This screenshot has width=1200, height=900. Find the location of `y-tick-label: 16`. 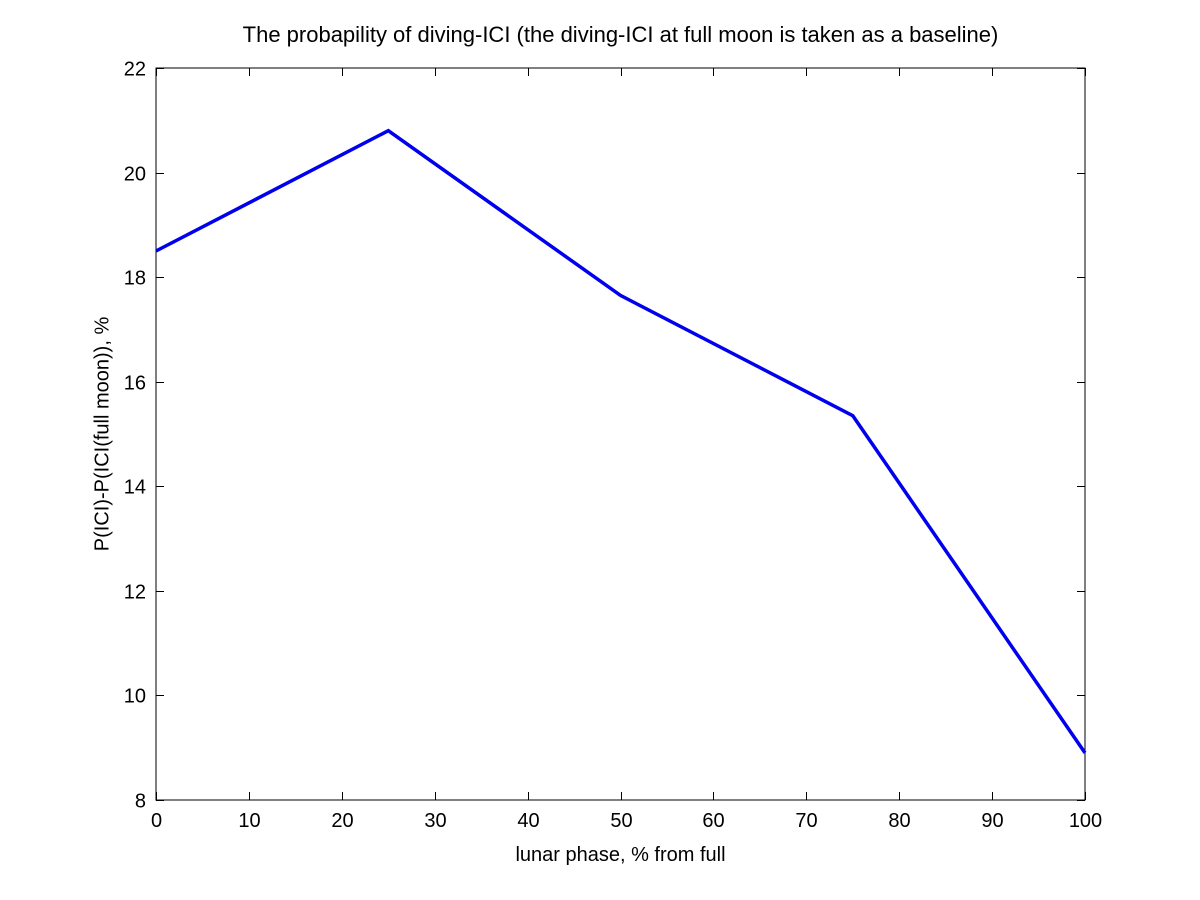

y-tick-label: 16 is located at coordinates (135, 384).